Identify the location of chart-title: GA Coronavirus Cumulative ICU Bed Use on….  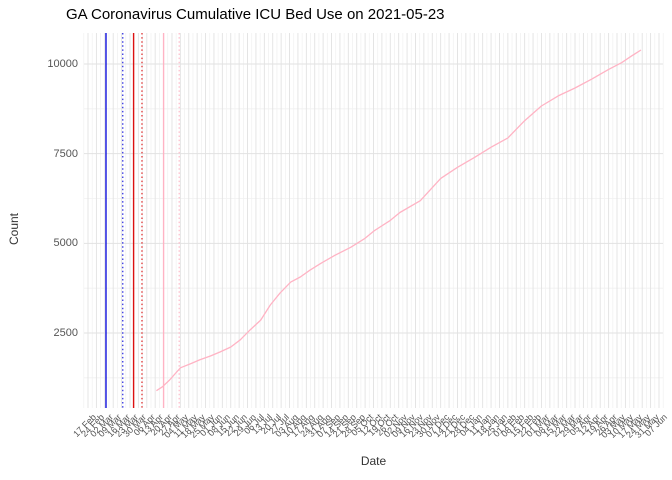
(255, 14).